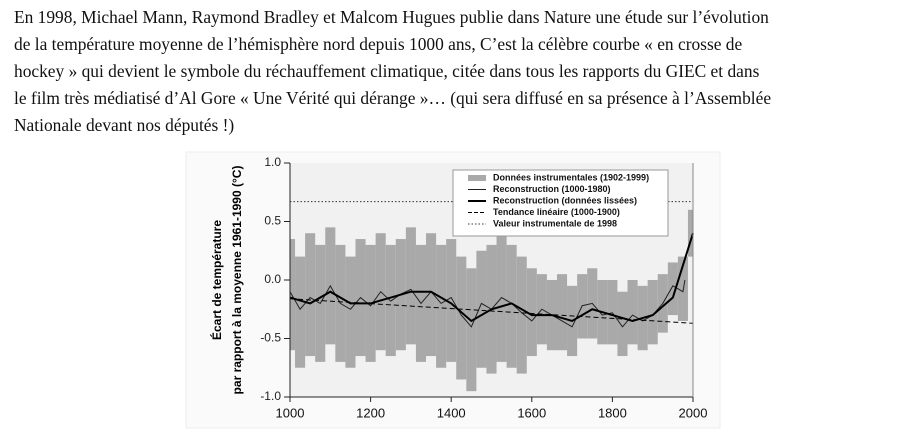  I want to click on x-tick-label: 1200, so click(370, 412).